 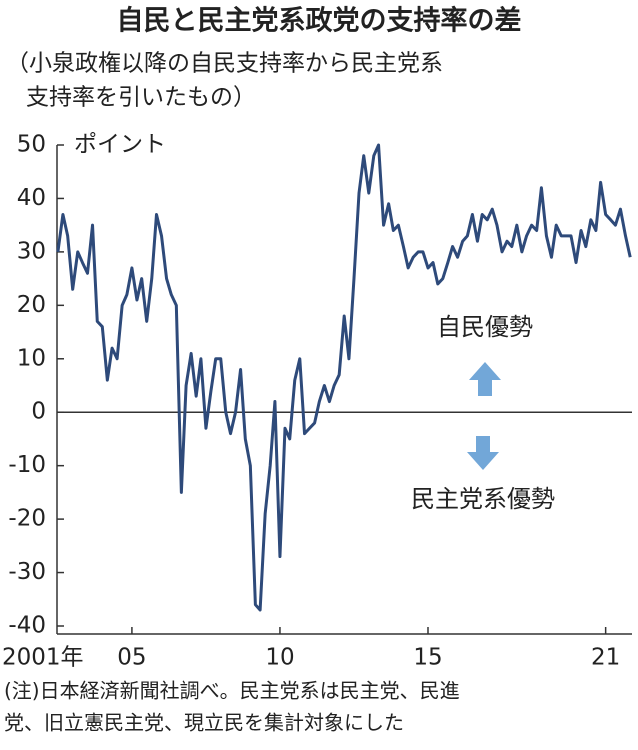 What do you see at coordinates (27, 519) in the screenshot?
I see `y-tick-label: -20` at bounding box center [27, 519].